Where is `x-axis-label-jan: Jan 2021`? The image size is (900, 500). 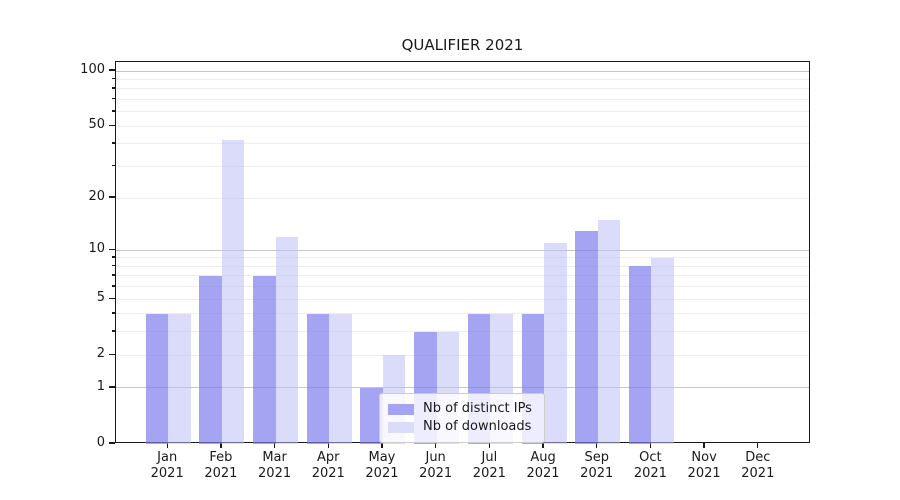 x-axis-label-jan: Jan 2021 is located at coordinates (167, 465).